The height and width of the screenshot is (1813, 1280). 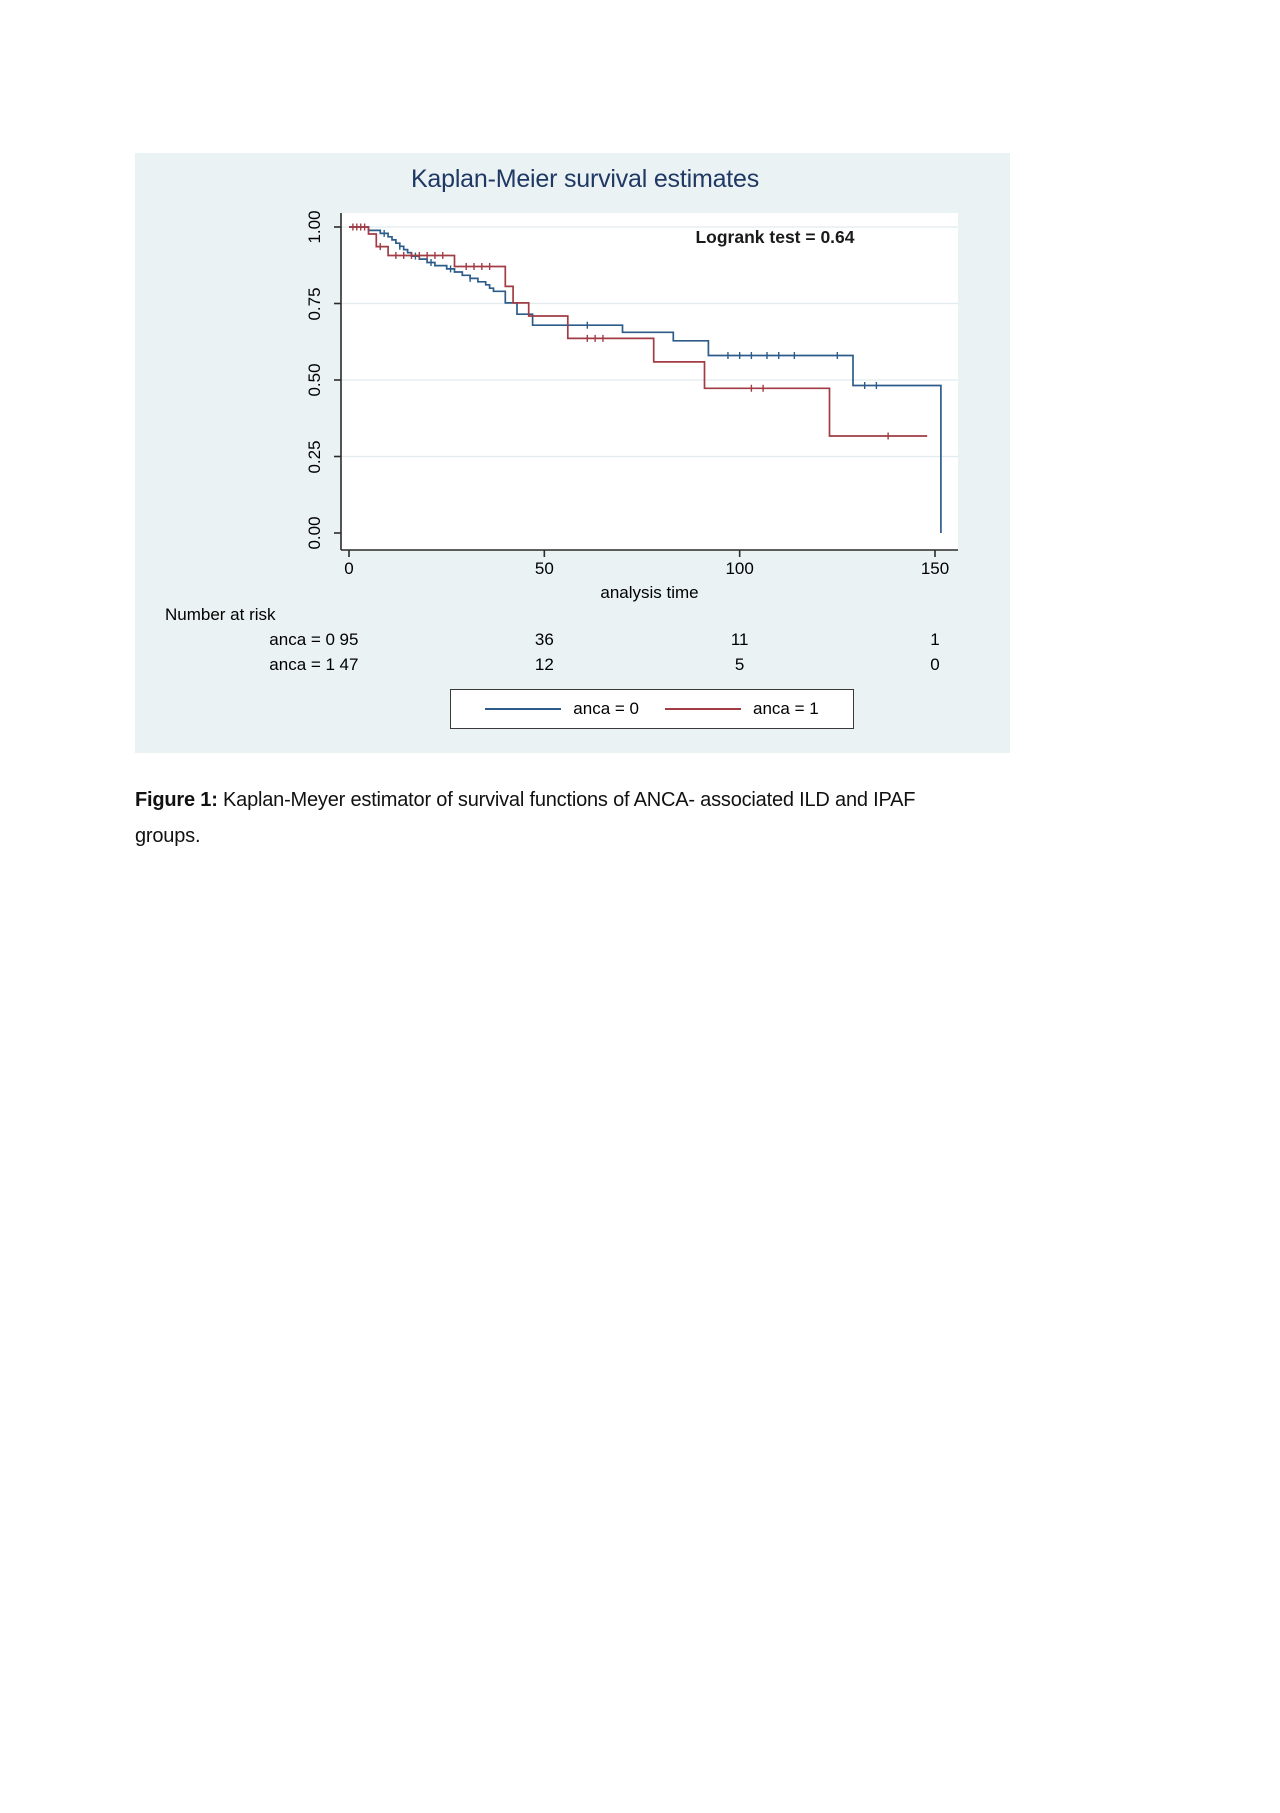 I want to click on y-tick-label: 0.00, so click(x=314, y=533).